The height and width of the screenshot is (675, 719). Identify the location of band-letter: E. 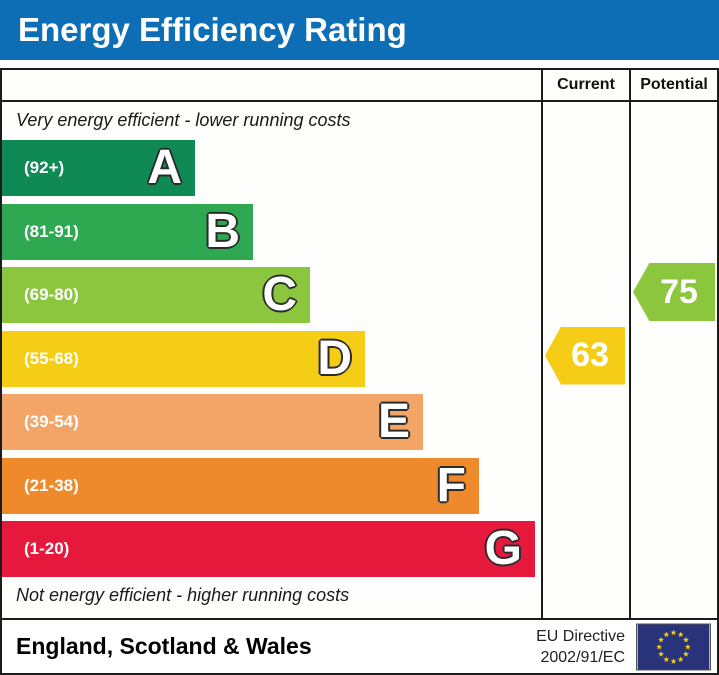
(393, 421).